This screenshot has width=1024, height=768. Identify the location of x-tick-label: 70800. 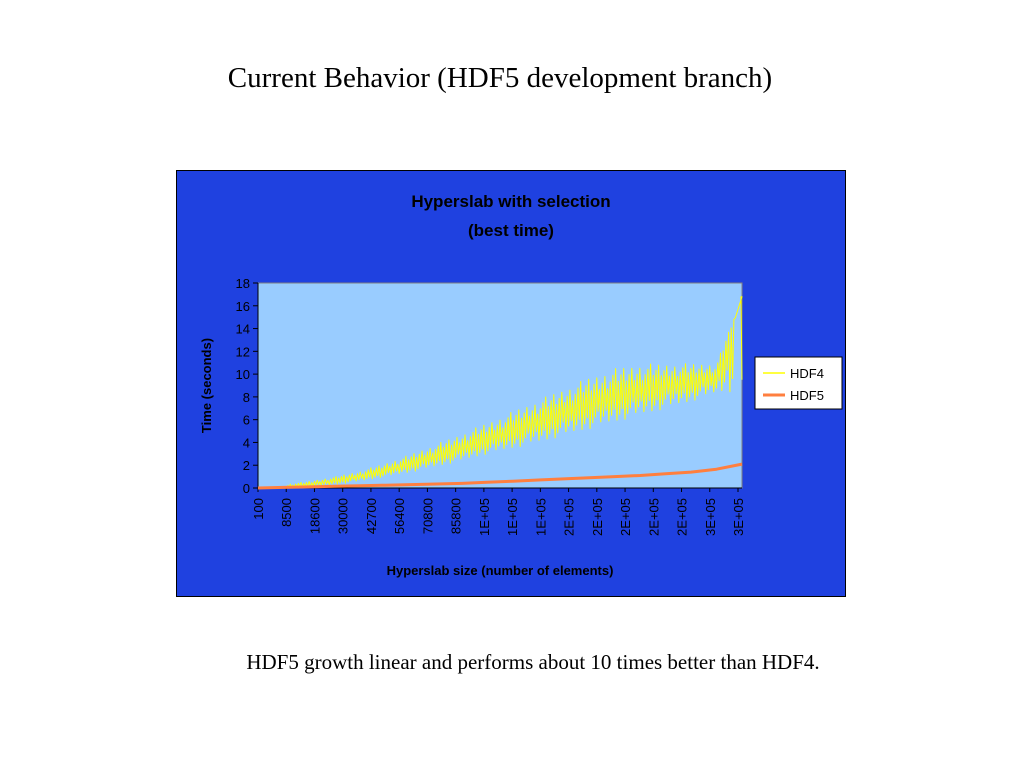
(427, 516).